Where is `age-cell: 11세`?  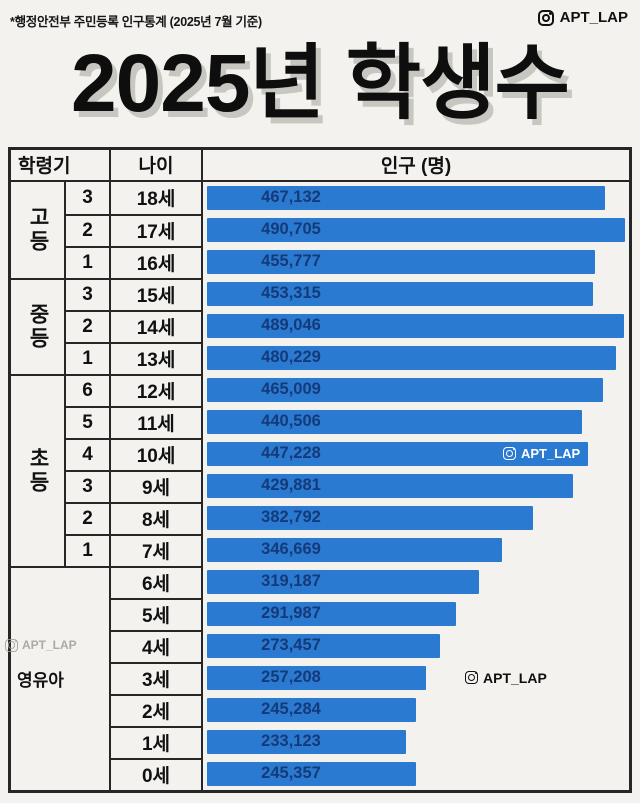 age-cell: 11세 is located at coordinates (157, 421).